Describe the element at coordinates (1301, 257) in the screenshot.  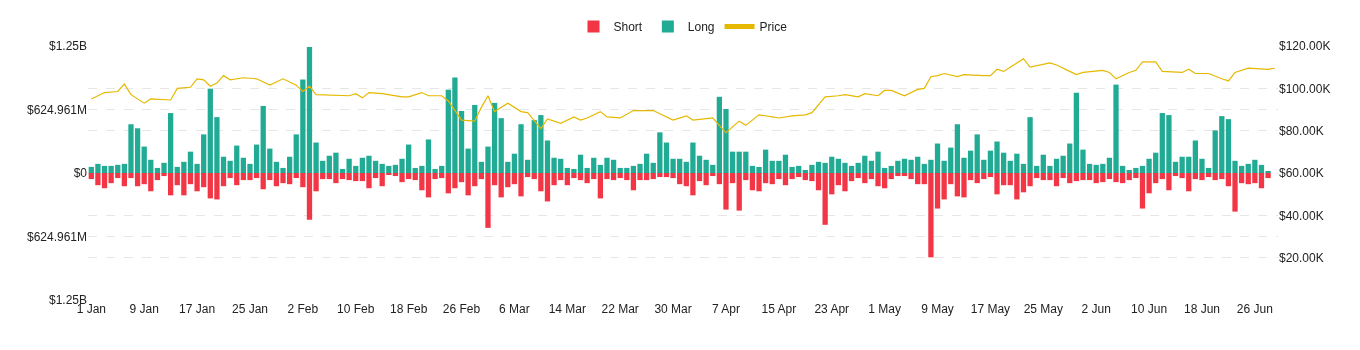
I see `y2-tick-label: $20.00K` at that location.